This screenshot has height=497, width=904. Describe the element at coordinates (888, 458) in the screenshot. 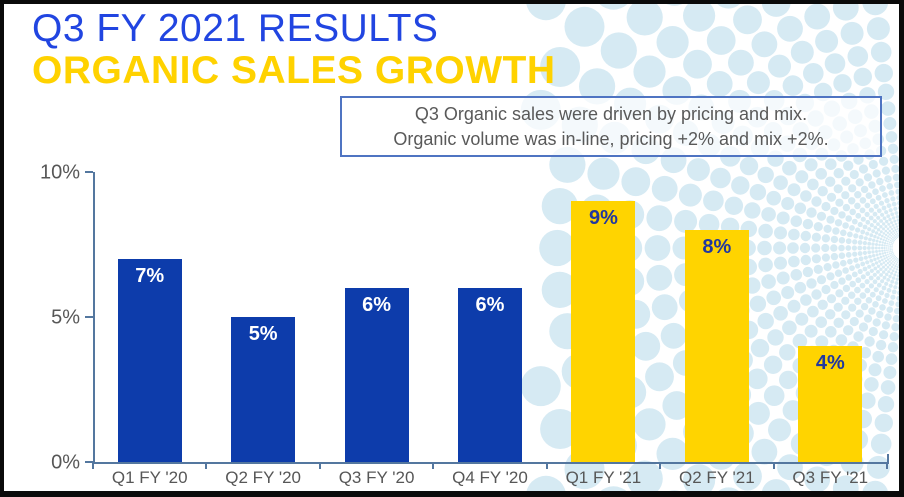

I see `x-axis-end-tick` at that location.